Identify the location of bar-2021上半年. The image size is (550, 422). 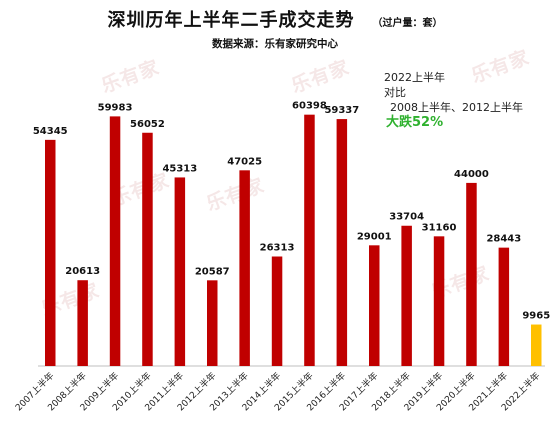
(504, 306).